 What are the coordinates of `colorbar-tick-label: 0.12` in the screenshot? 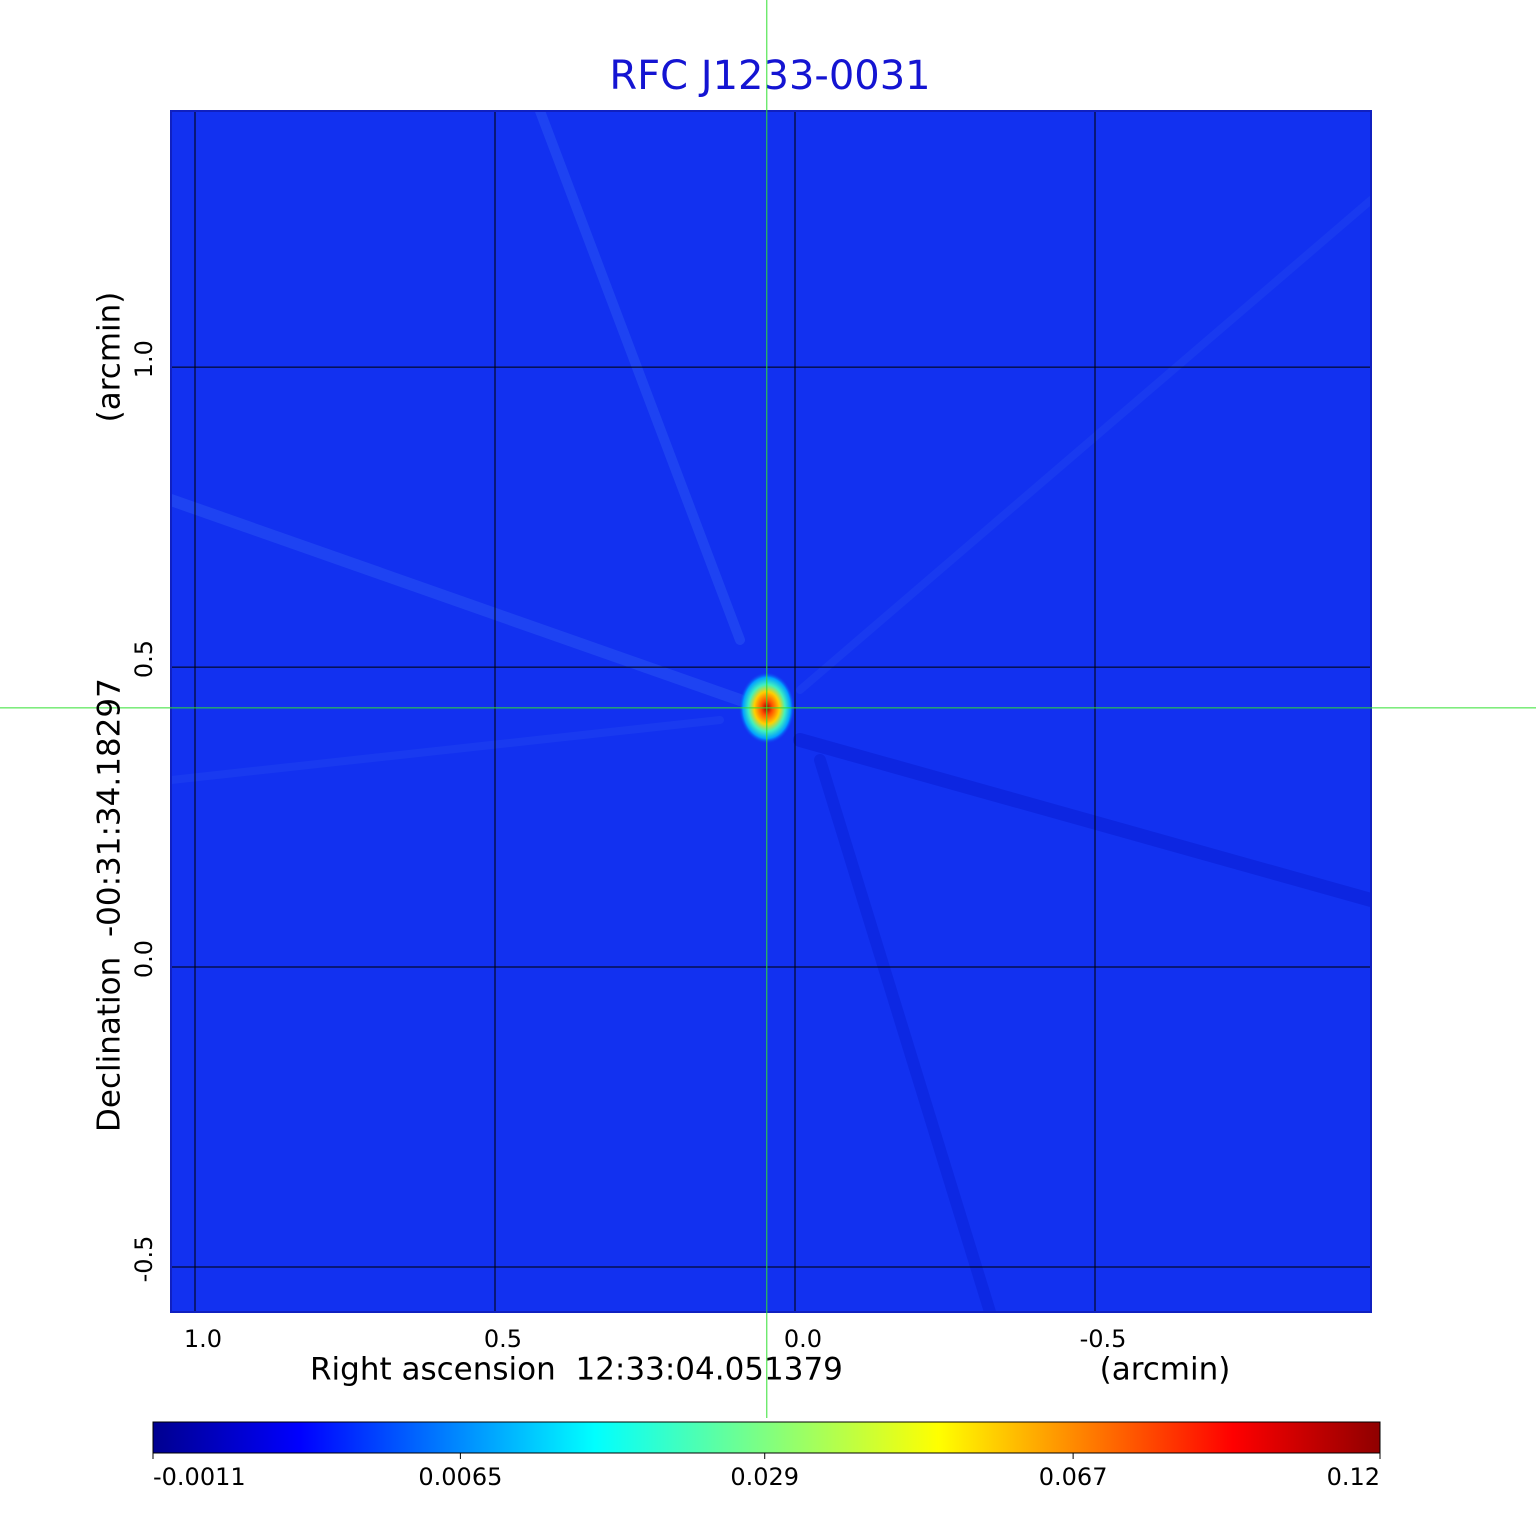 It's located at (1353, 1477).